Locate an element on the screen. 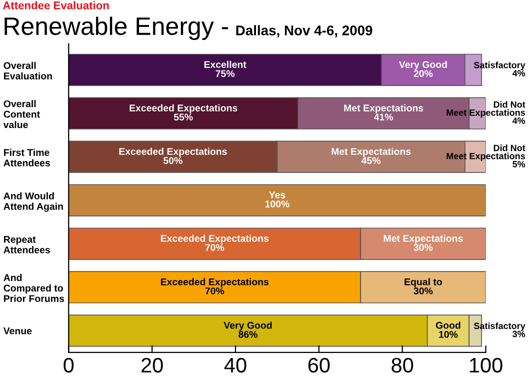 Image resolution: width=528 pixels, height=381 pixels. chart-title: Renewable Energy - is located at coordinates (116, 28).